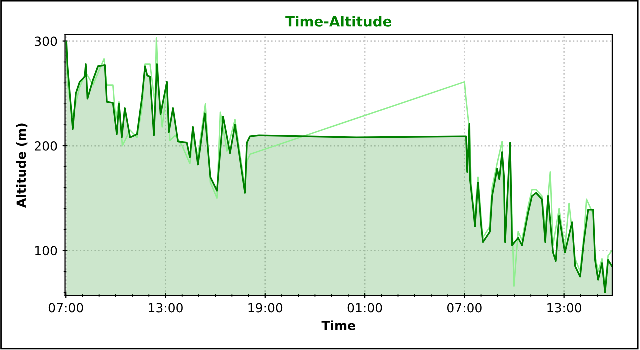 Image resolution: width=640 pixels, height=350 pixels. I want to click on x-tick-label: 01:00, so click(365, 308).